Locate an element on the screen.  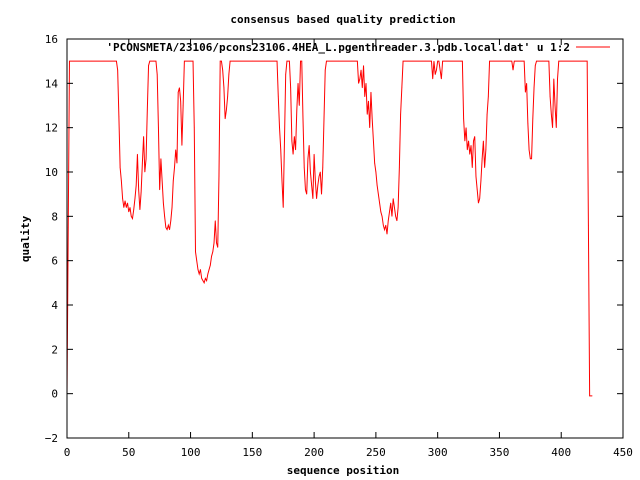
y-tick-label: 6 is located at coordinates (54, 261).